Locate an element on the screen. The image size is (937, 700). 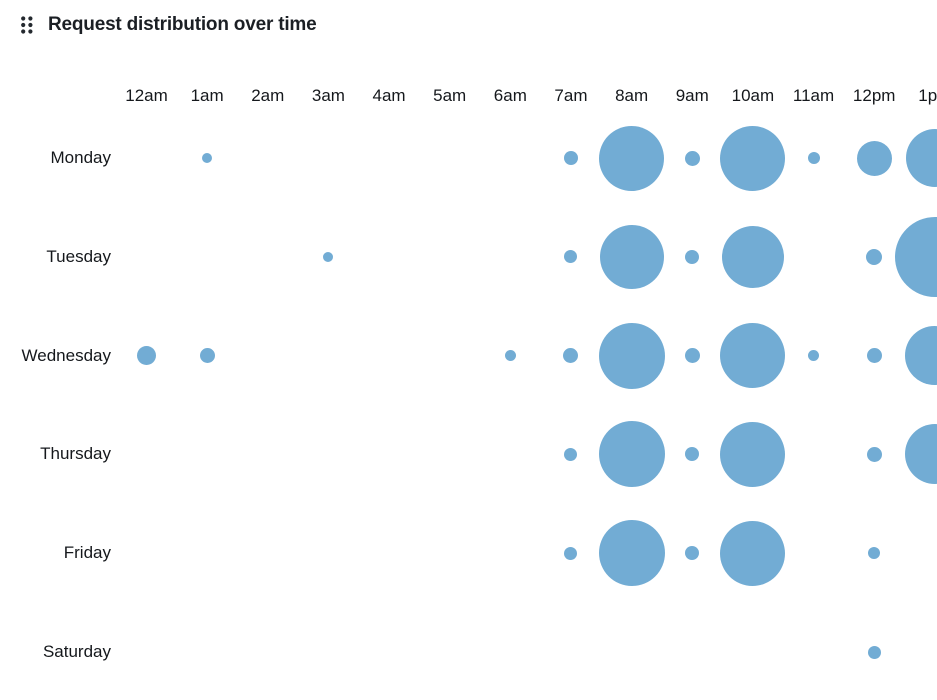
bubble-wednesday-12pm is located at coordinates (874, 356).